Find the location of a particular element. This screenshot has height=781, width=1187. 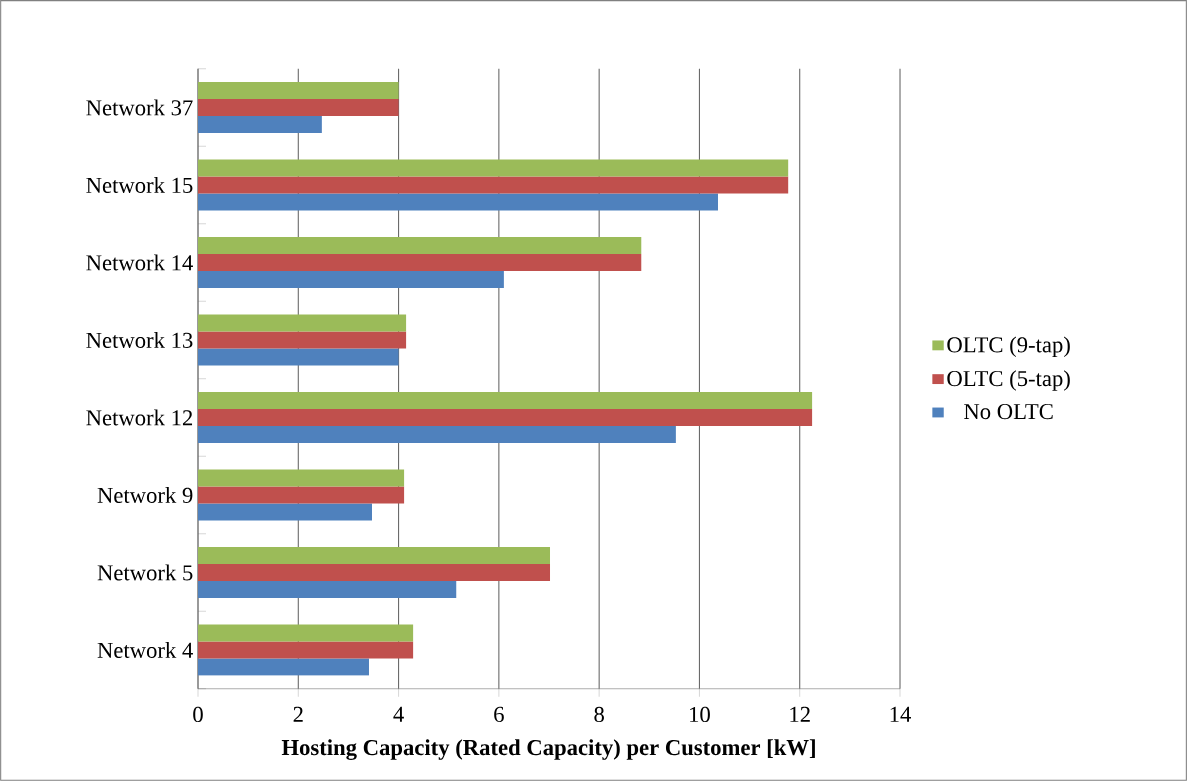

y-tick-label: Network 13 is located at coordinates (139, 340).